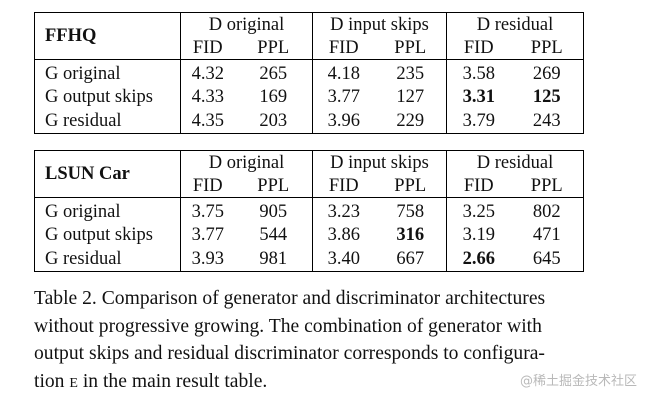 Image resolution: width=647 pixels, height=403 pixels. I want to click on ppl-value: 265, so click(273, 72).